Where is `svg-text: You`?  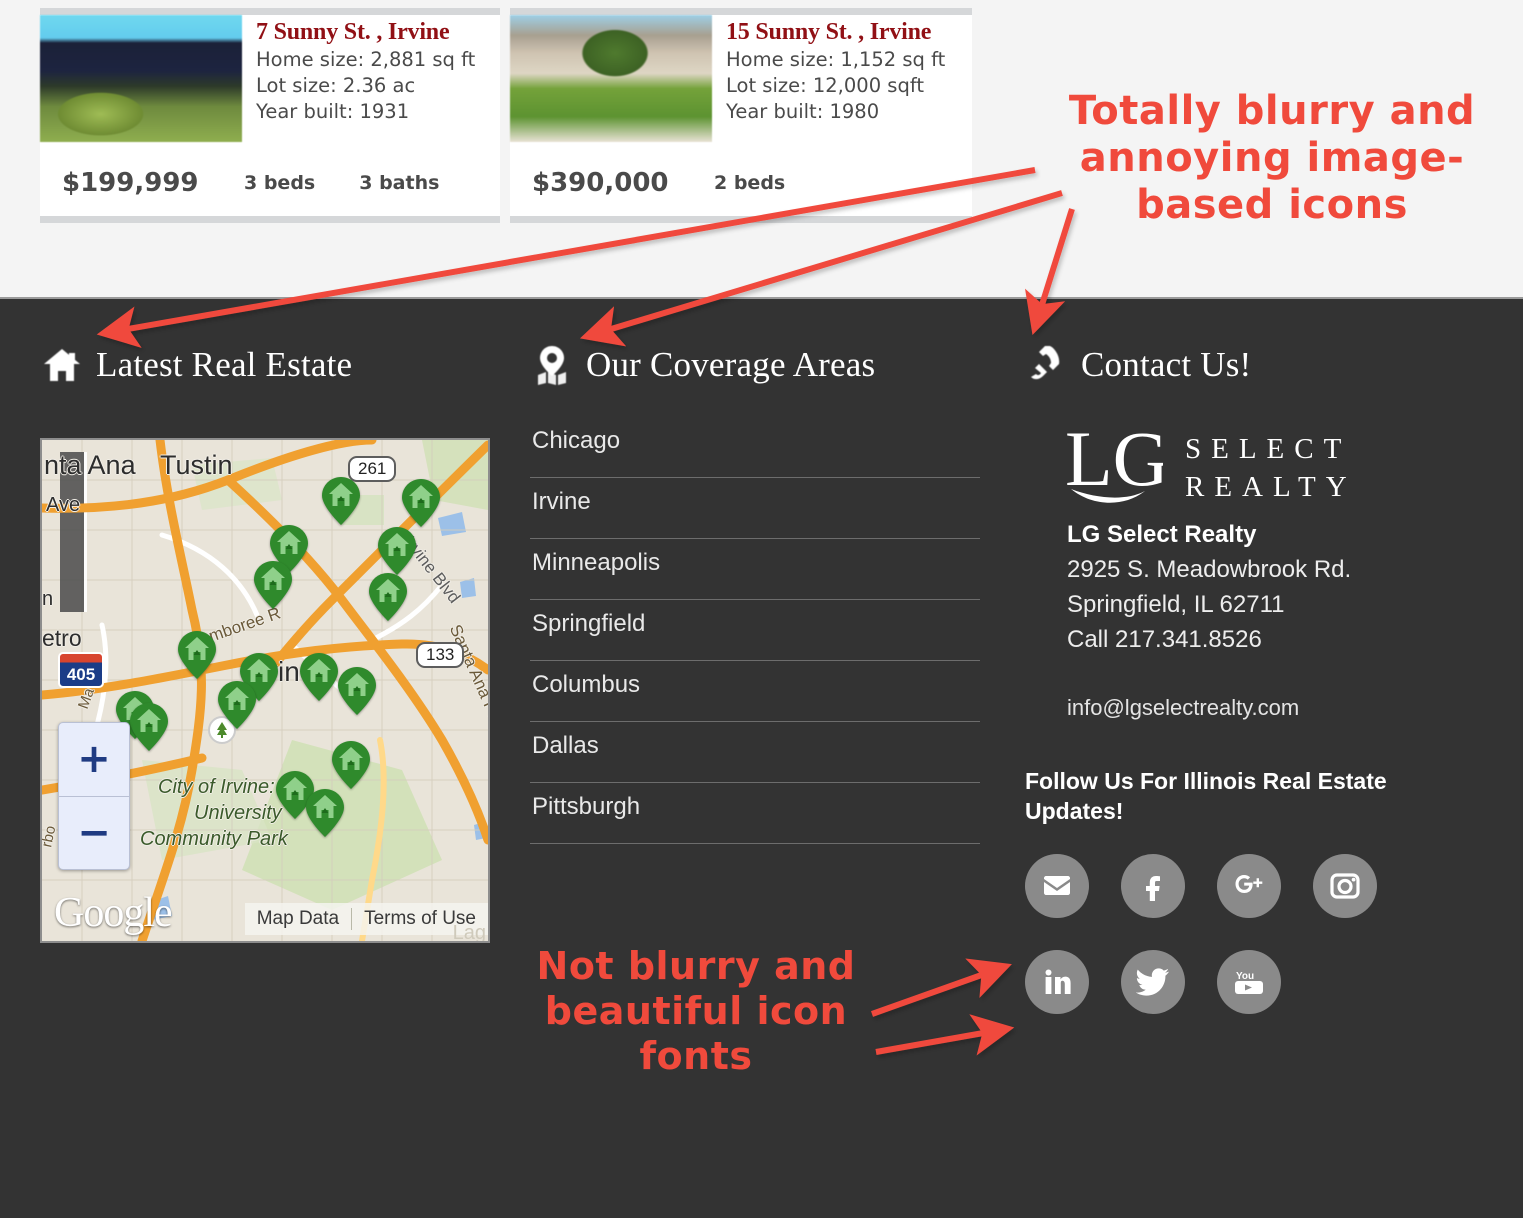
svg-text: You is located at coordinates (1245, 976).